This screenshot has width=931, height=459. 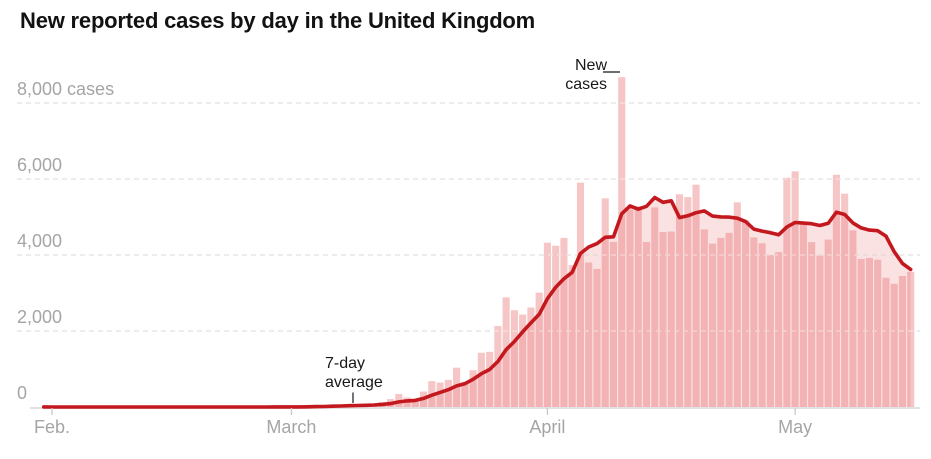 I want to click on annotation-7-day-average-line: 7-day, so click(x=345, y=363).